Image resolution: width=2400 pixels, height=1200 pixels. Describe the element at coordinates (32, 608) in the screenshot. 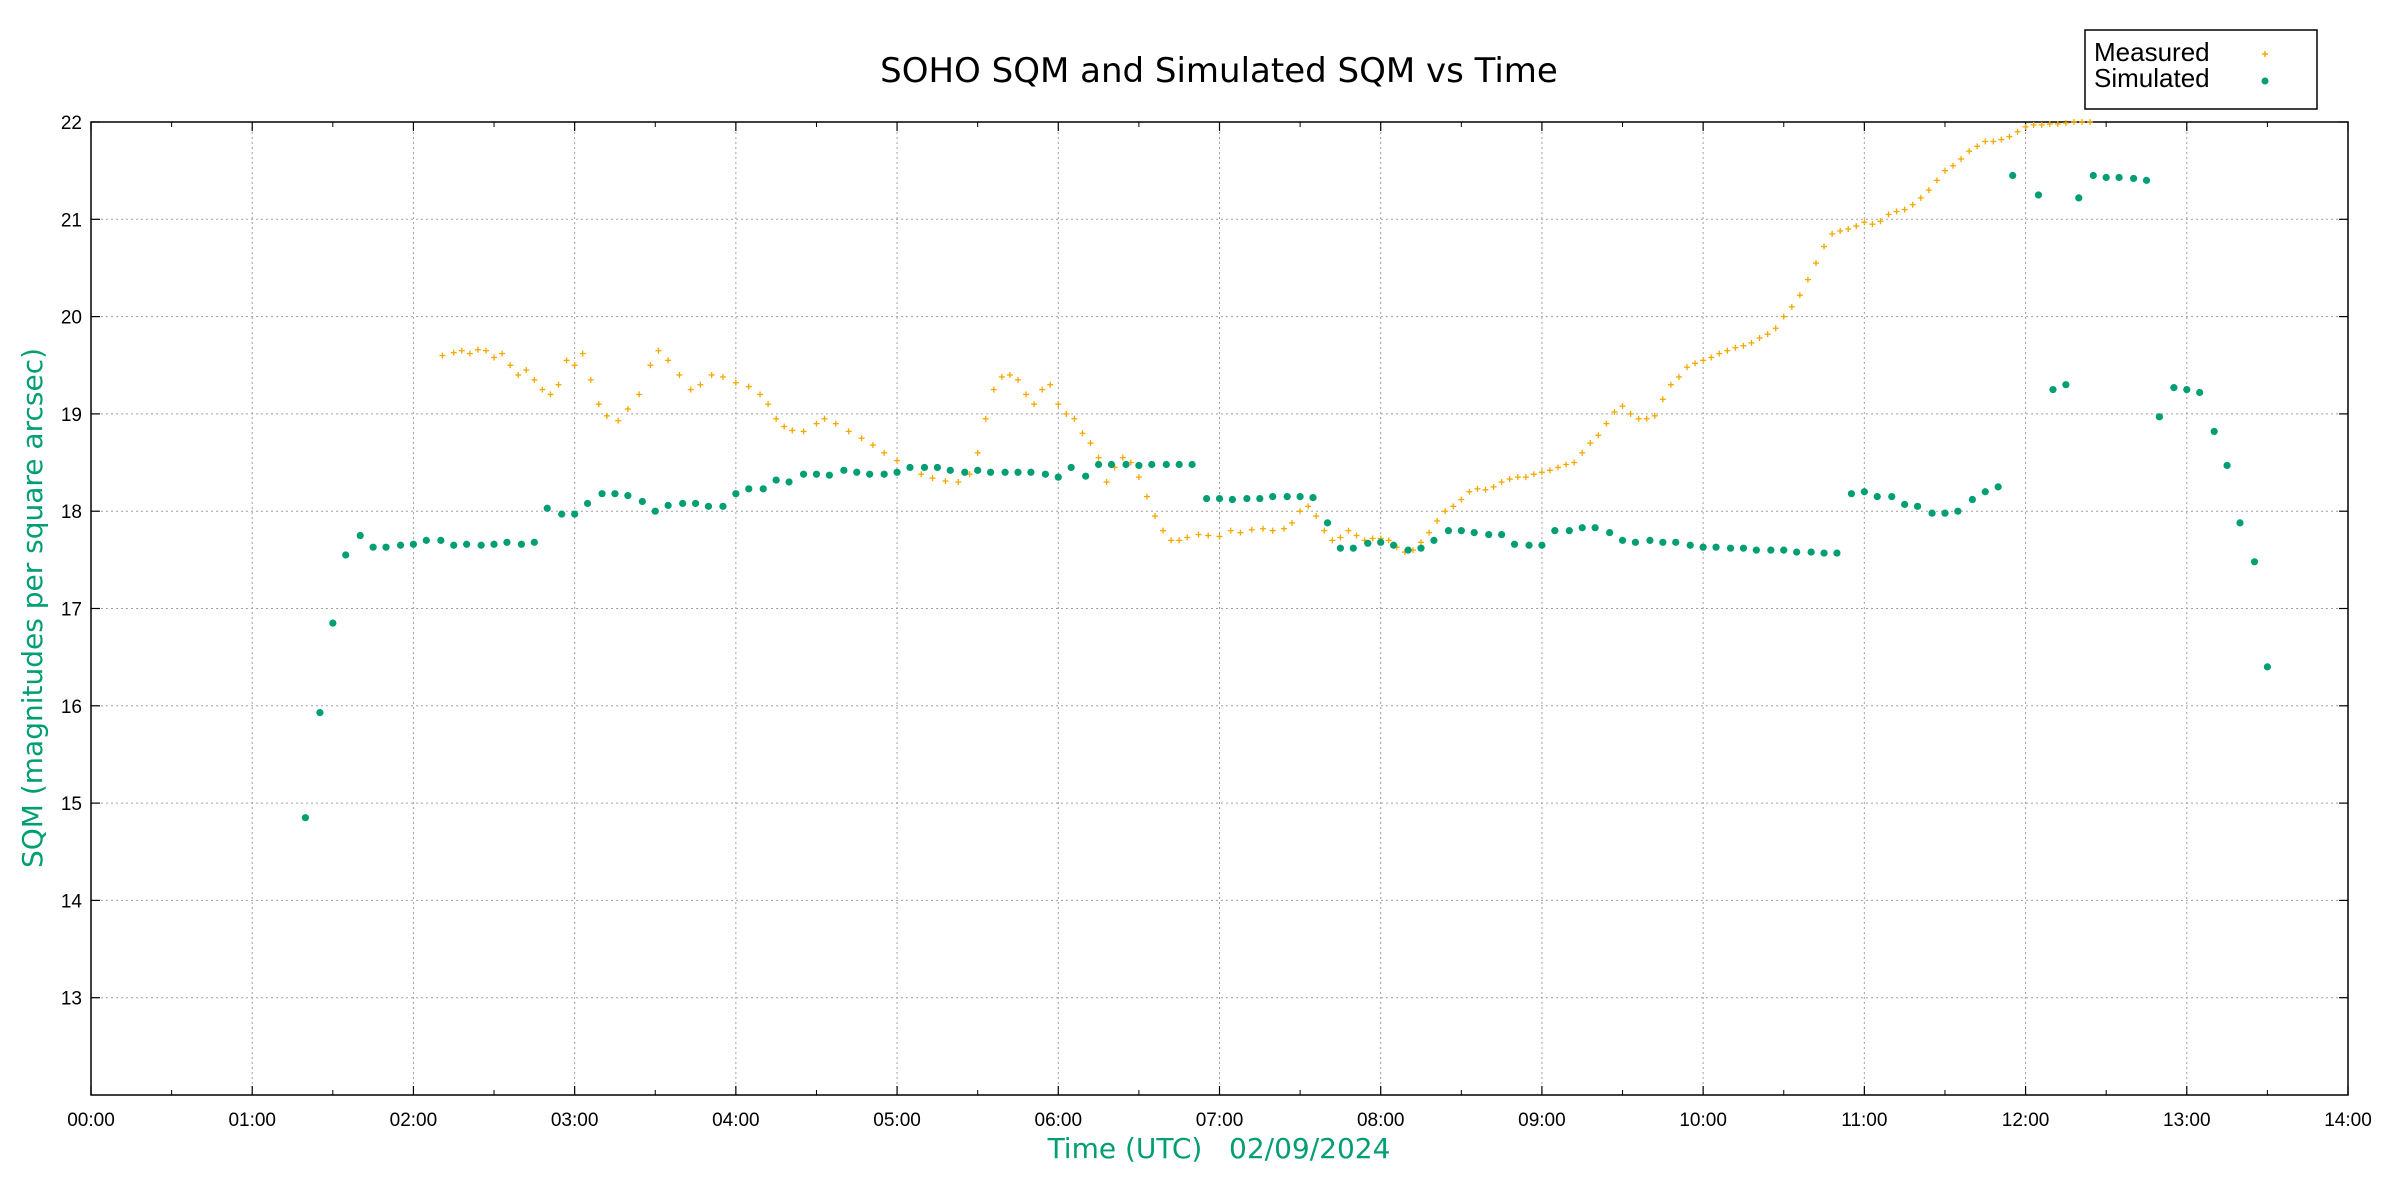

I see `y-axis-label: SQM (magnitudes per square arcsec)` at that location.